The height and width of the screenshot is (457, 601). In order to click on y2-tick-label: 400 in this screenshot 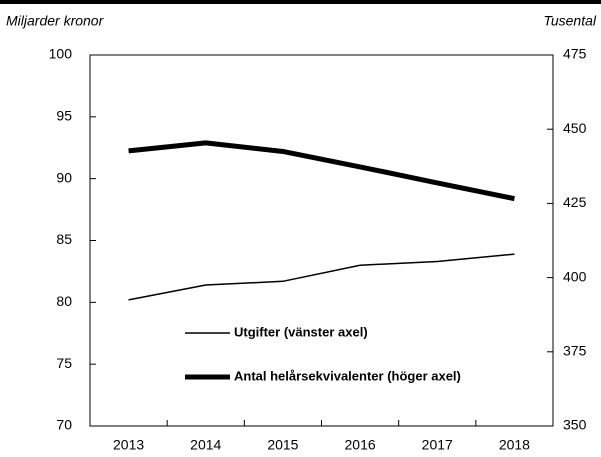, I will do `click(575, 276)`.